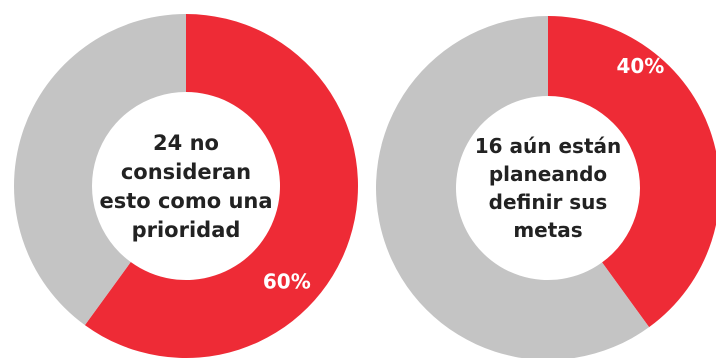 This screenshot has width=716, height=358. Describe the element at coordinates (548, 202) in the screenshot. I see `center-text-line: definir sus` at that location.